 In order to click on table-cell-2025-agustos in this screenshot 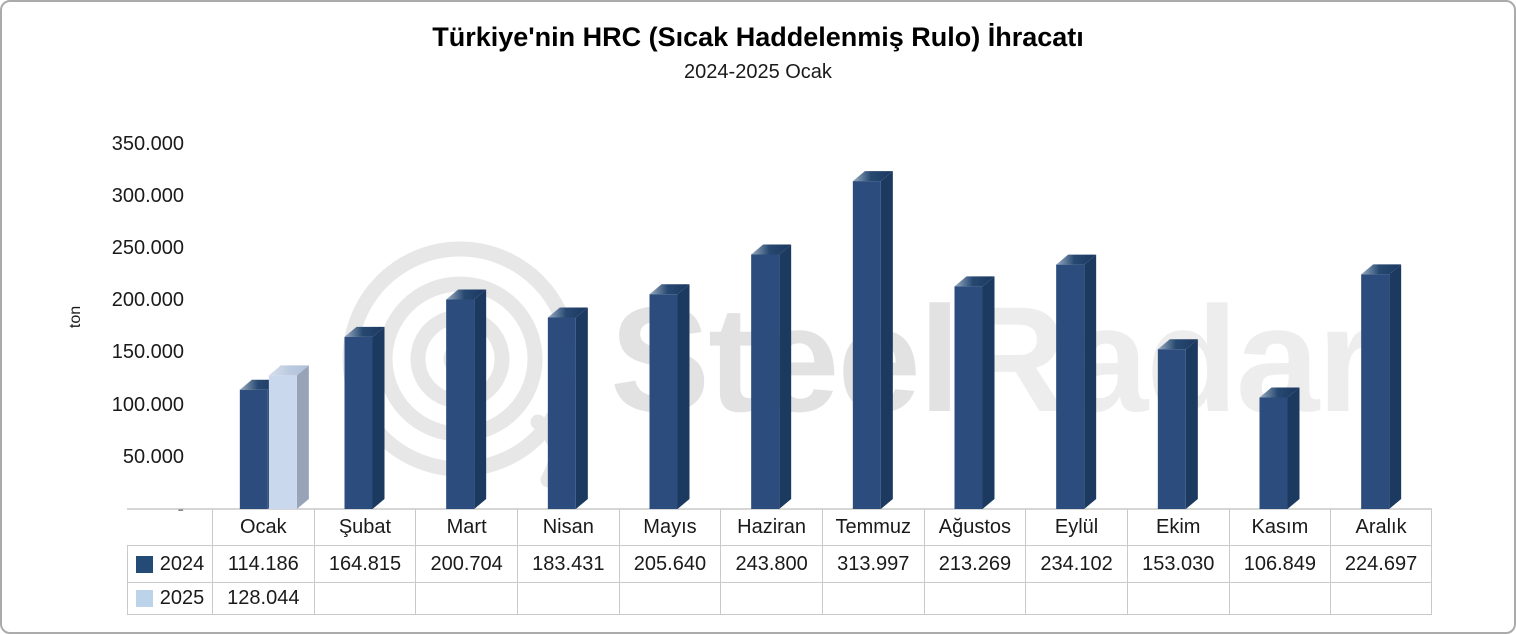, I will do `click(974, 598)`.